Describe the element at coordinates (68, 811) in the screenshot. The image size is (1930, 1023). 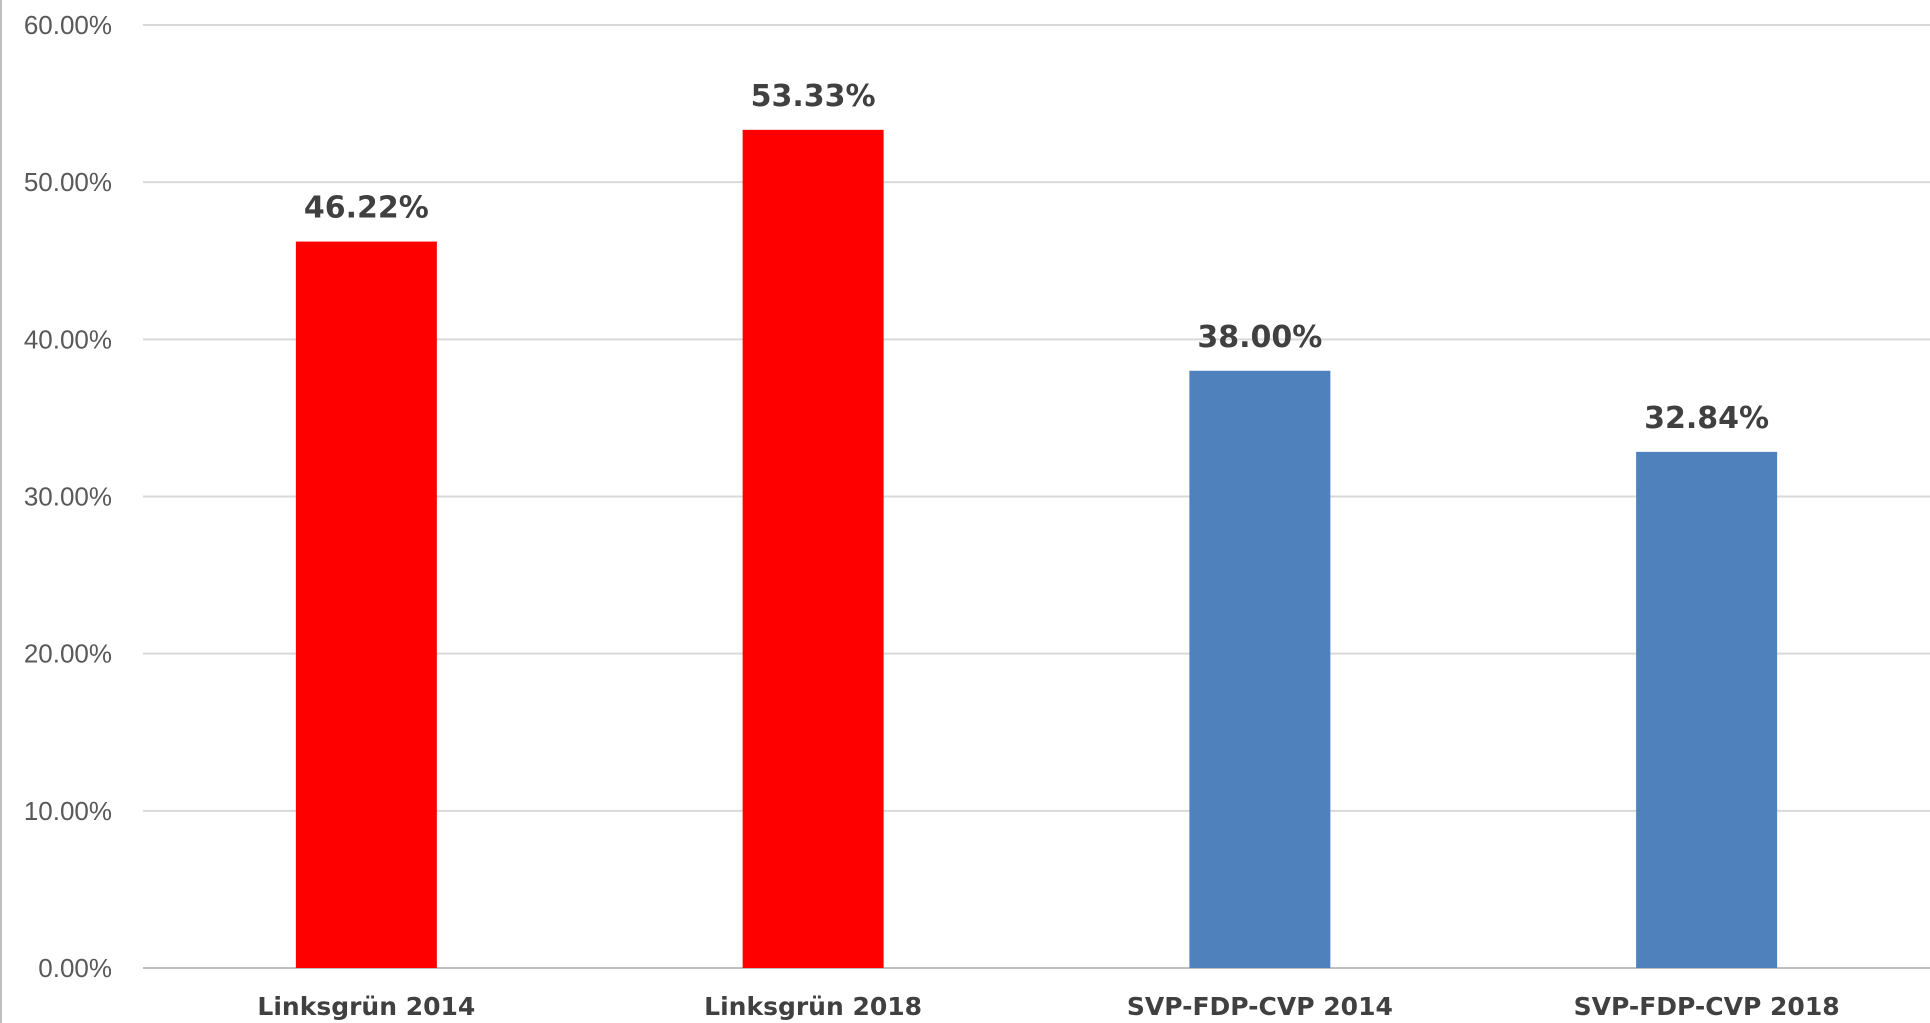
I see `y-tick-label: 10.00%` at that location.